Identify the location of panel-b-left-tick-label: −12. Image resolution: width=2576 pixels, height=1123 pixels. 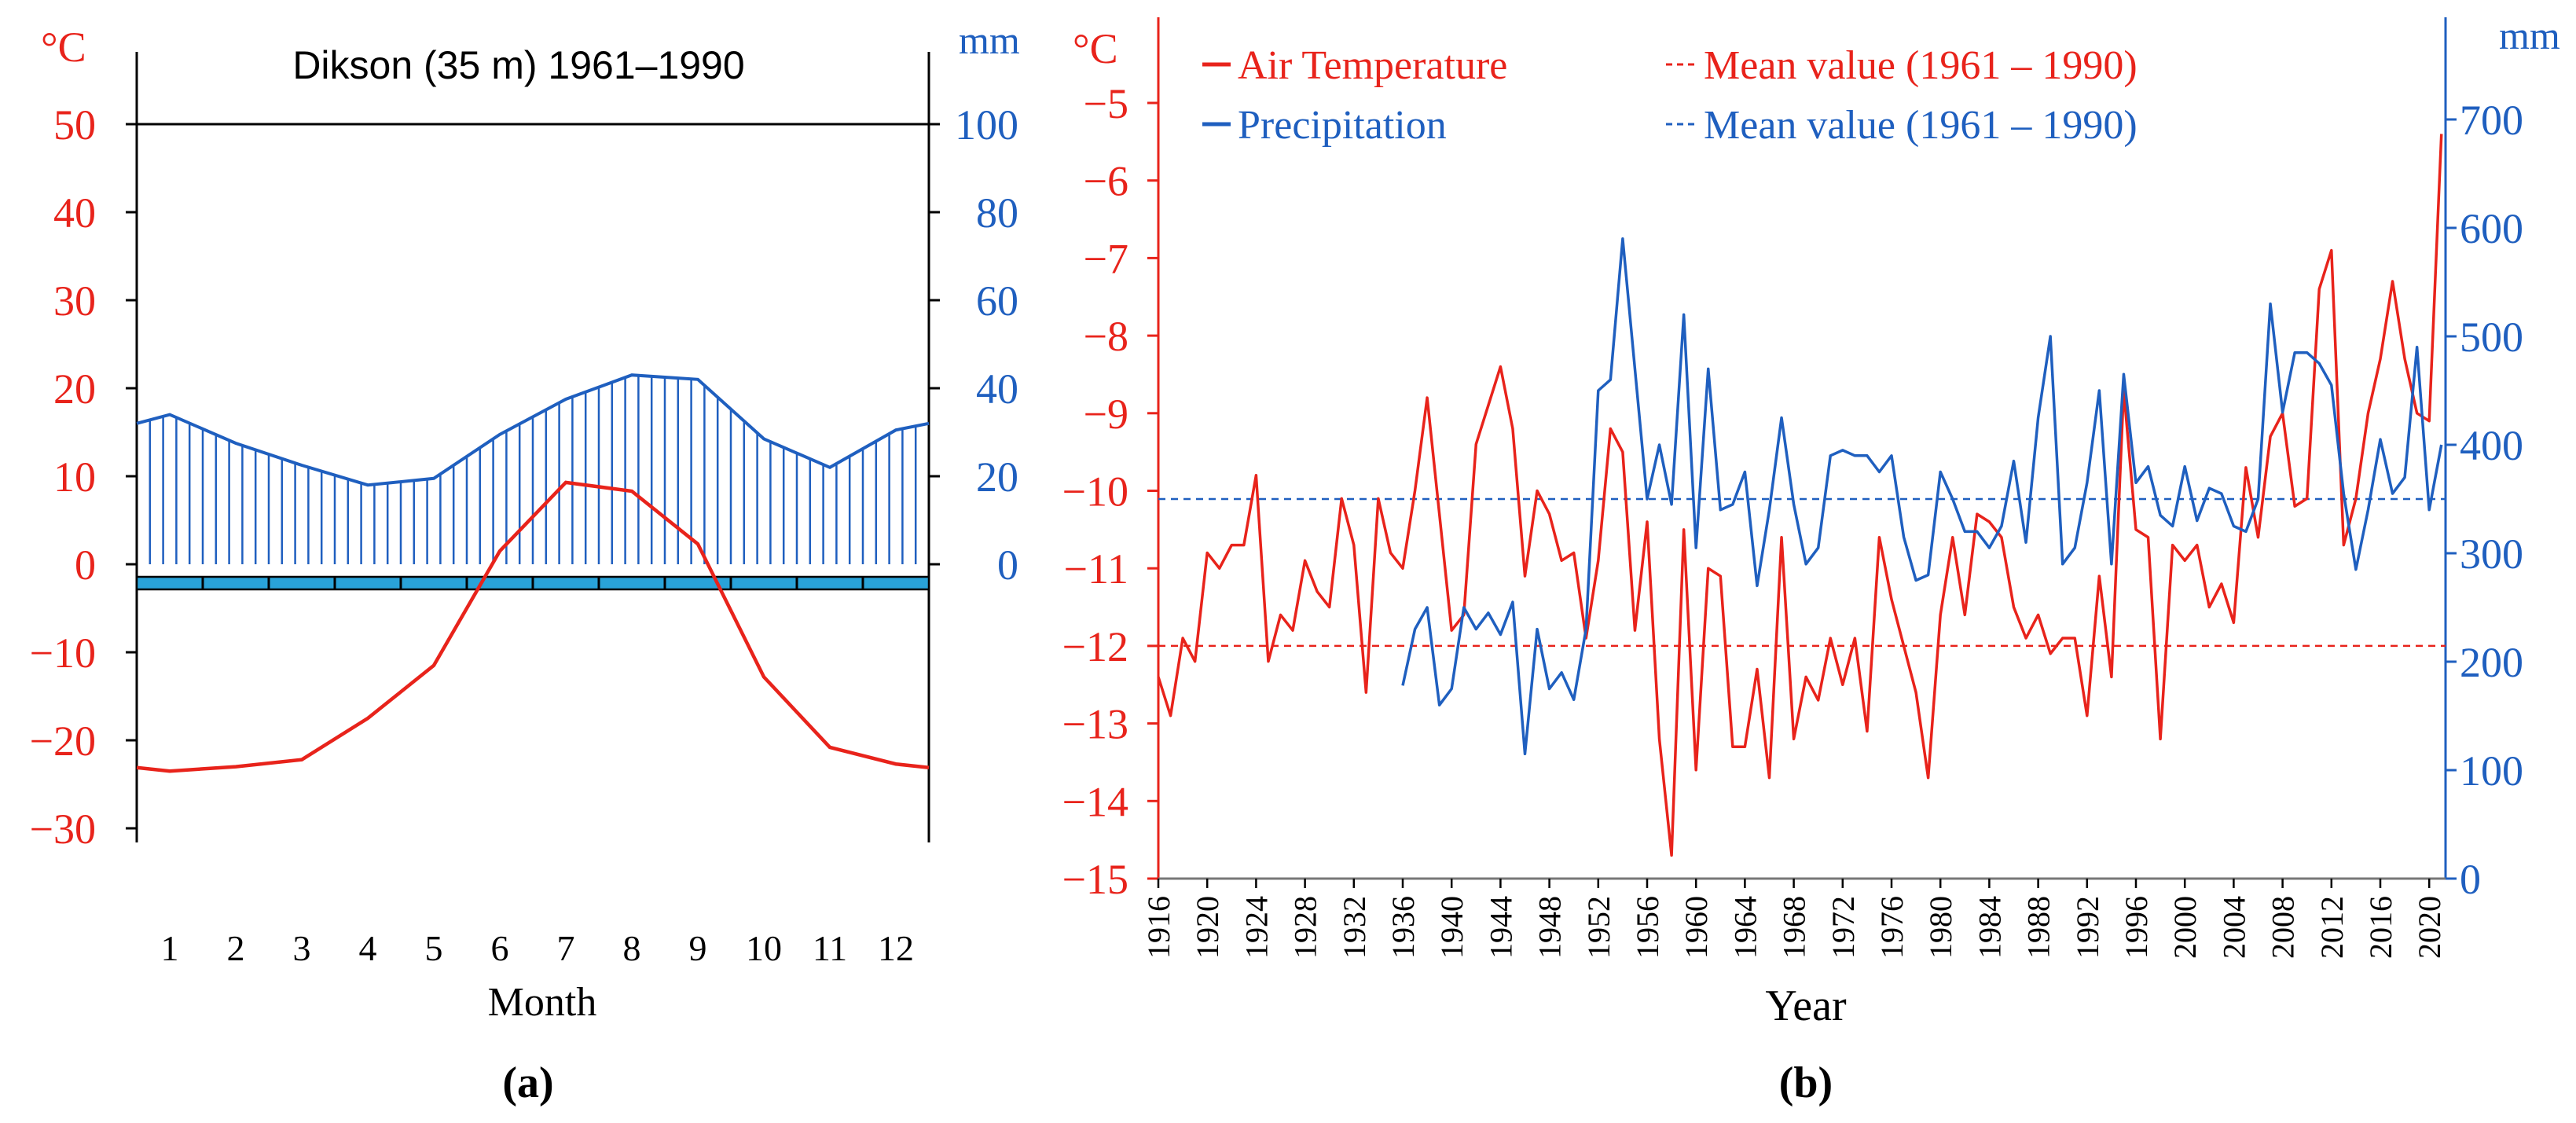
(1095, 646).